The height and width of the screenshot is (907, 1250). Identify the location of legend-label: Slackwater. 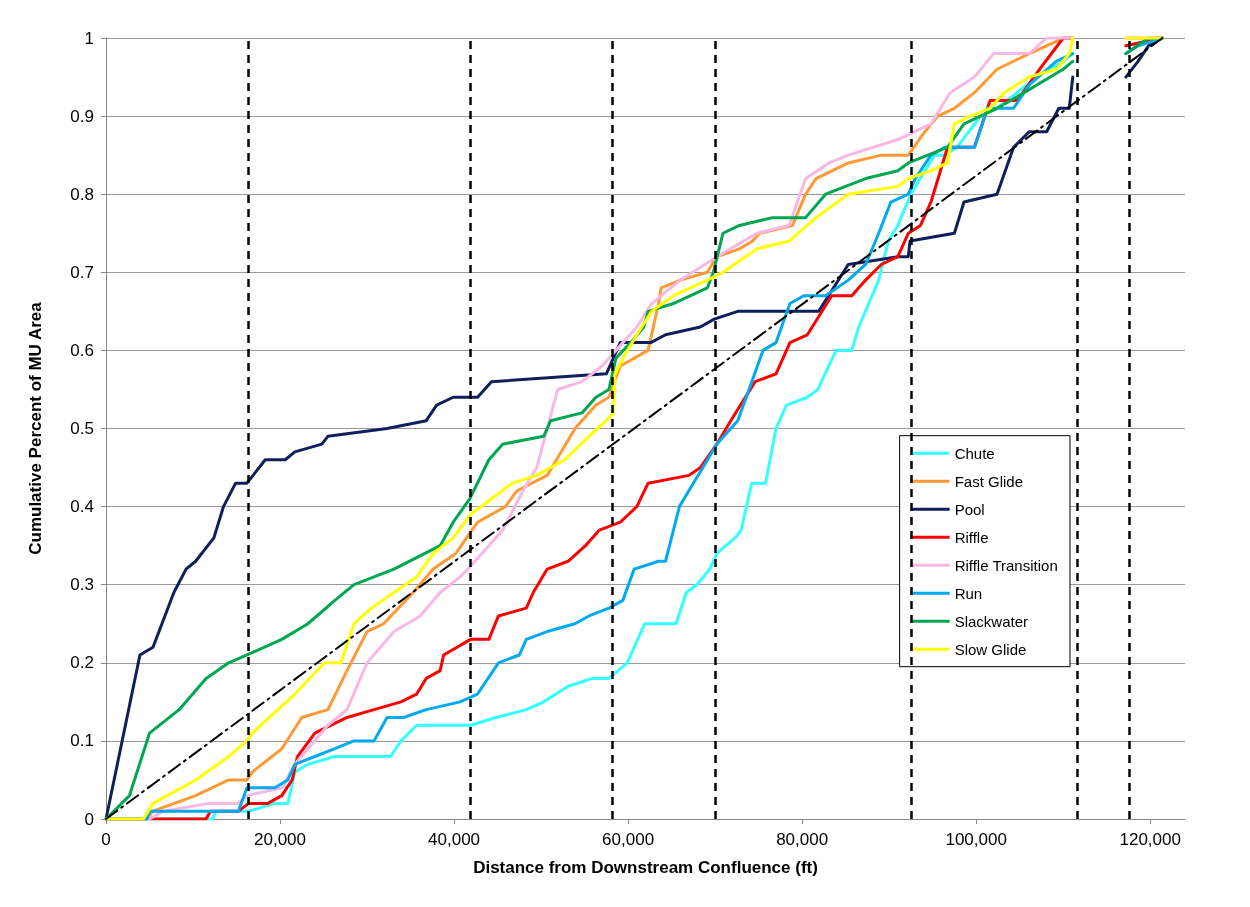
(991, 621).